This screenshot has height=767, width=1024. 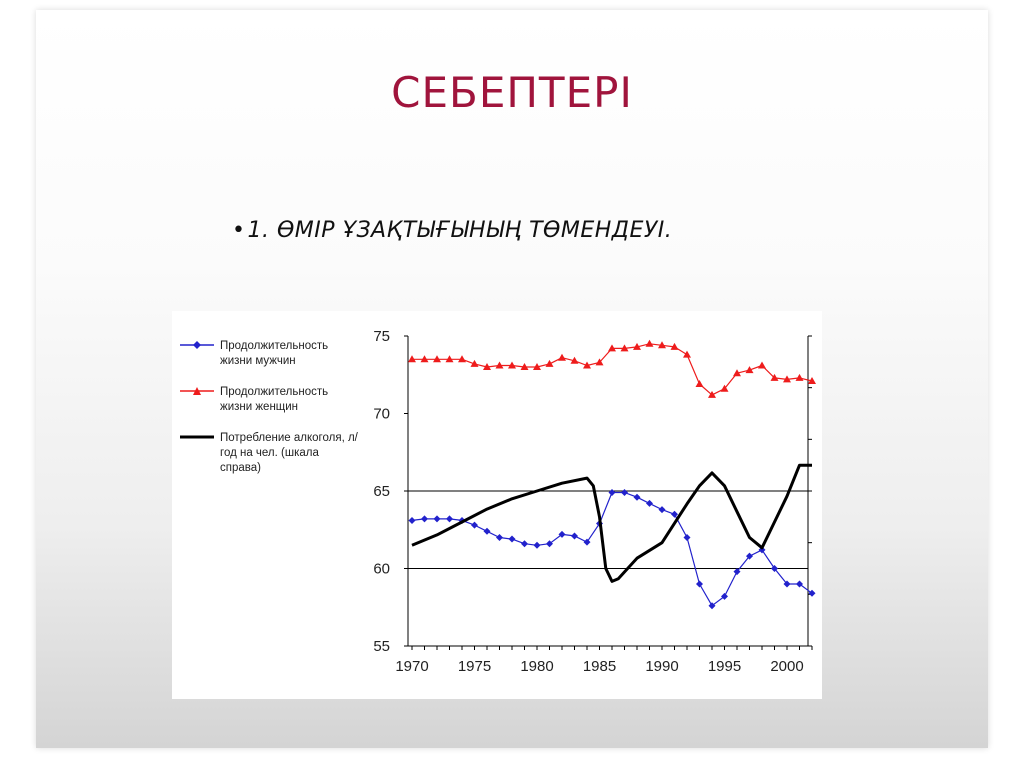 I want to click on series-1-point-1984, so click(x=587, y=365).